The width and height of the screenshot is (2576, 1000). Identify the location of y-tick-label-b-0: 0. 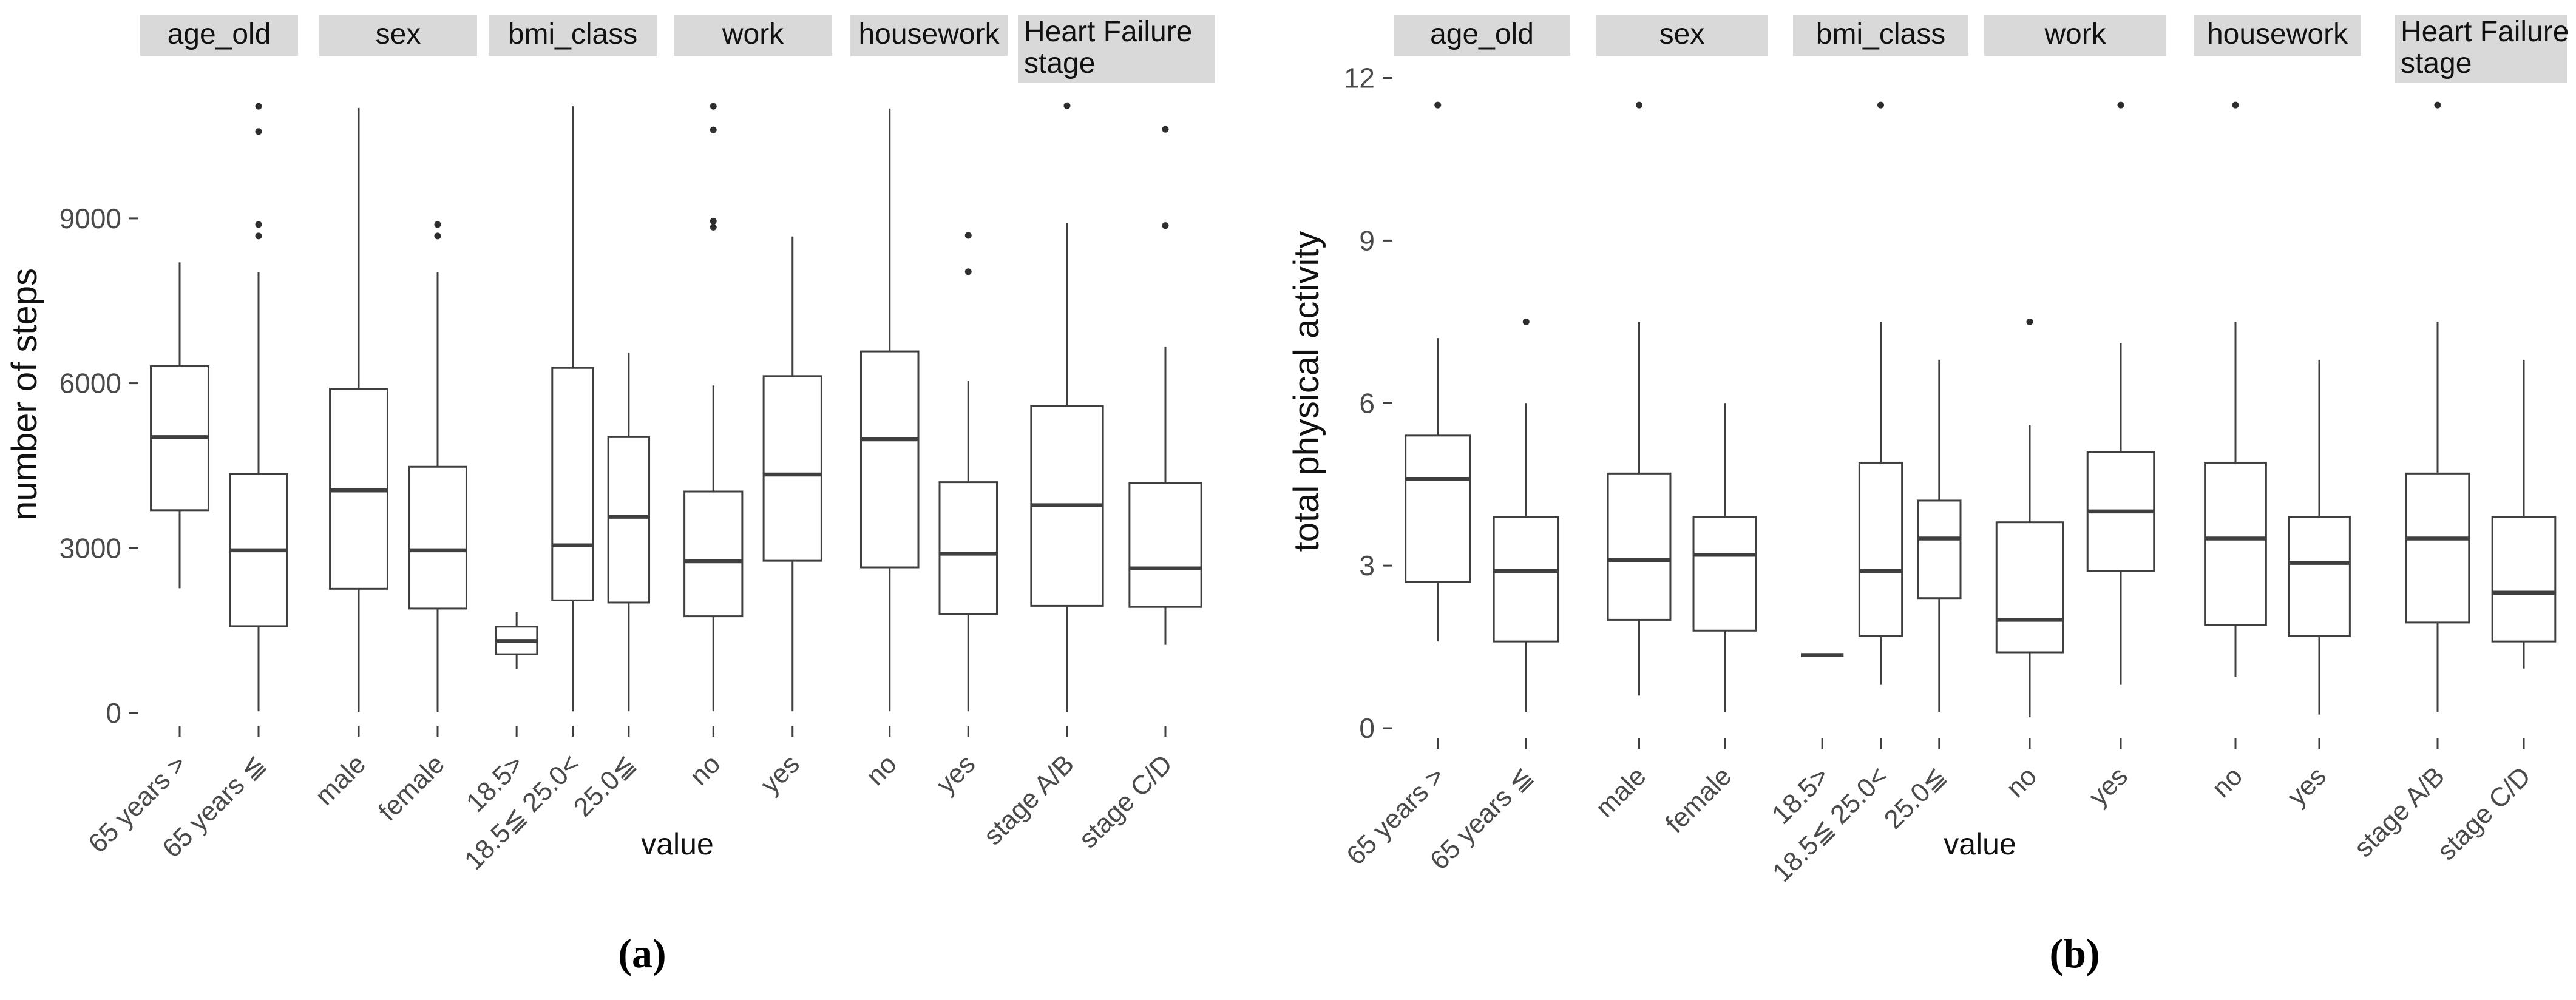
(1367, 728).